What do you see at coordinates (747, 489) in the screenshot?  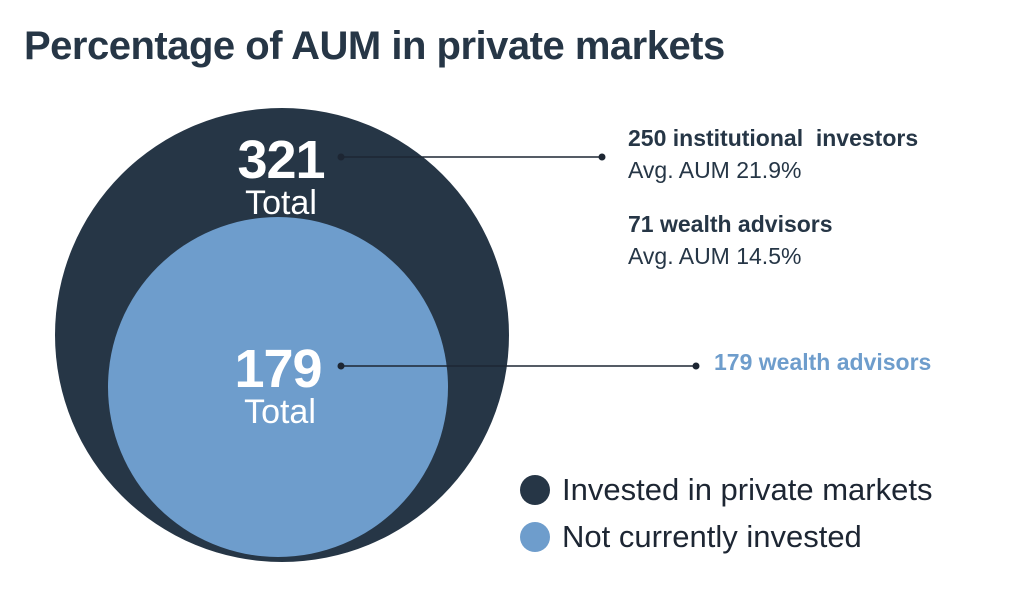 I see `legend-label-invested: Invested in private markets` at bounding box center [747, 489].